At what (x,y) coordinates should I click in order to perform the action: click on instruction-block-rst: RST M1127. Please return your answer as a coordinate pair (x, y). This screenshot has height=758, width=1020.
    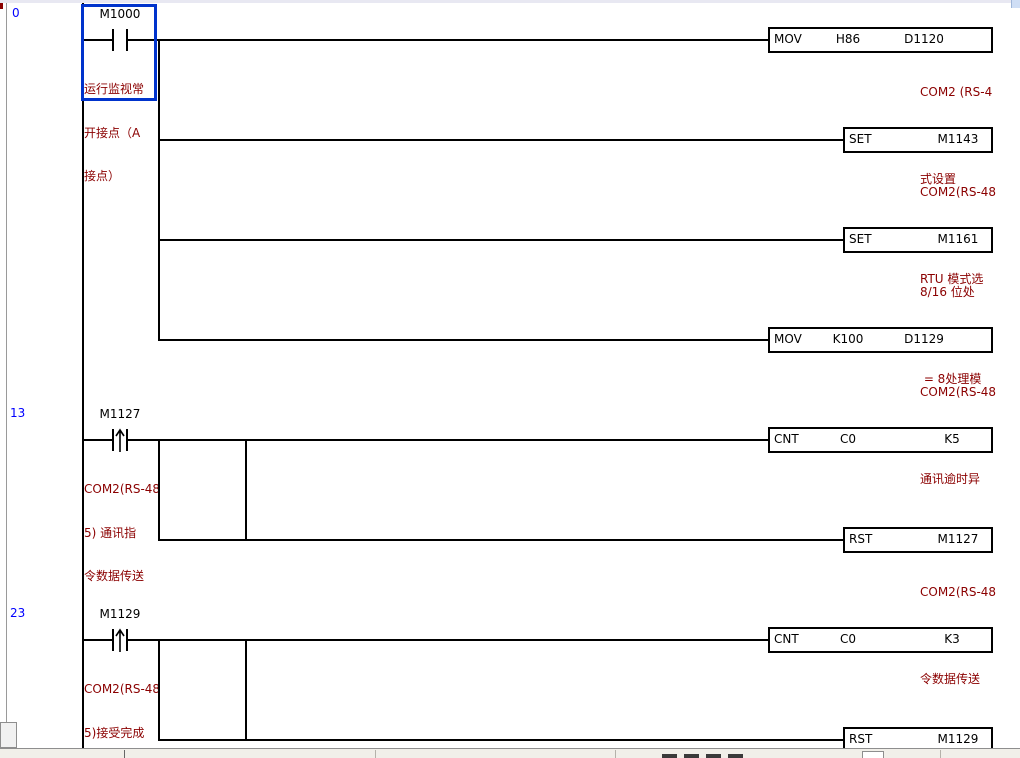
    Looking at the image, I should click on (918, 540).